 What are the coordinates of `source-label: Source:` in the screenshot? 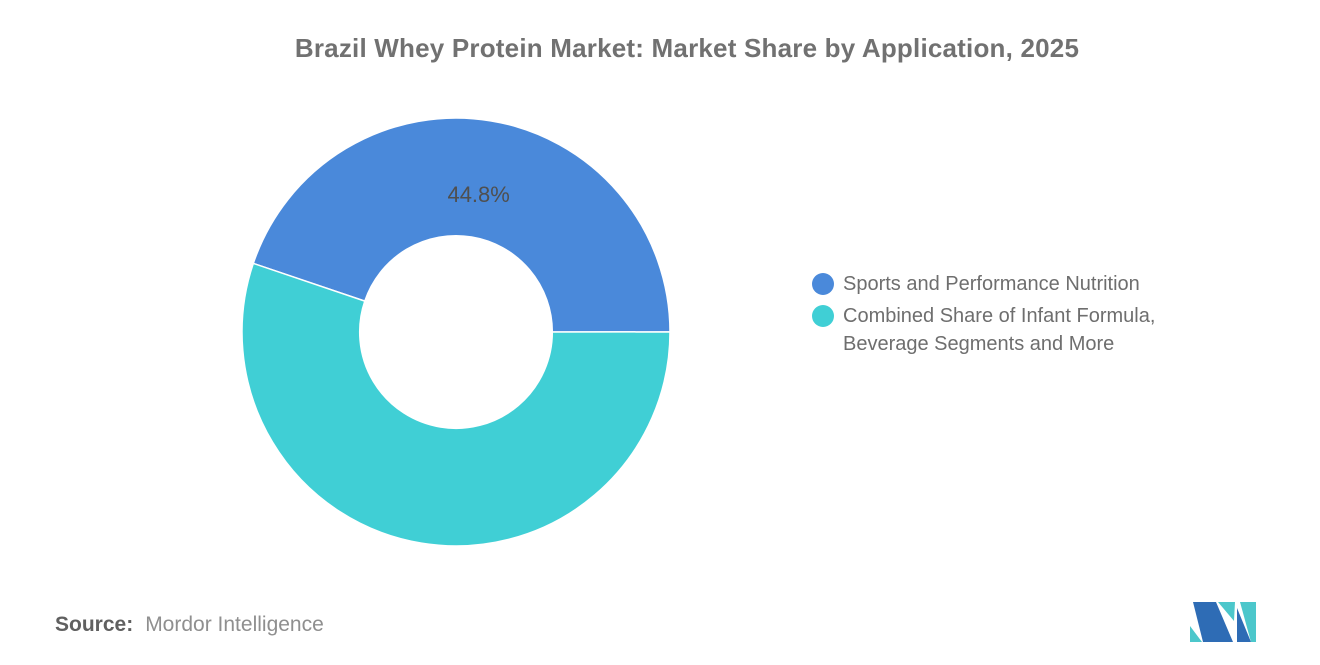 It's located at (94, 624).